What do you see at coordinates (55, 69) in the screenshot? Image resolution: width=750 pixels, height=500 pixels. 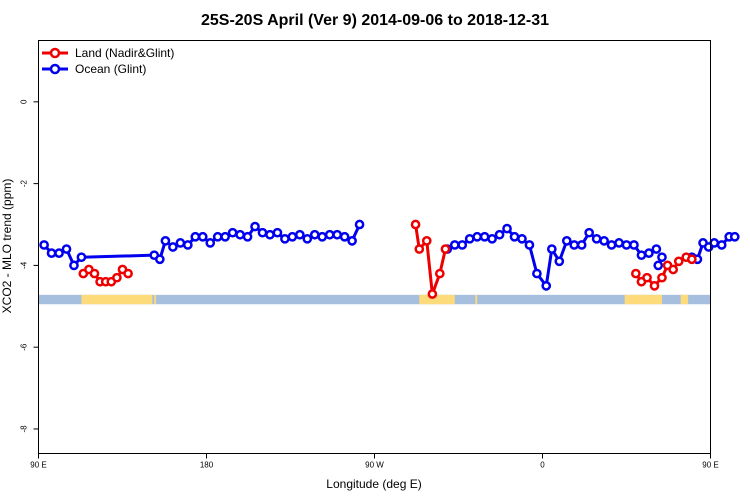 I see `legend-ocean-marker` at bounding box center [55, 69].